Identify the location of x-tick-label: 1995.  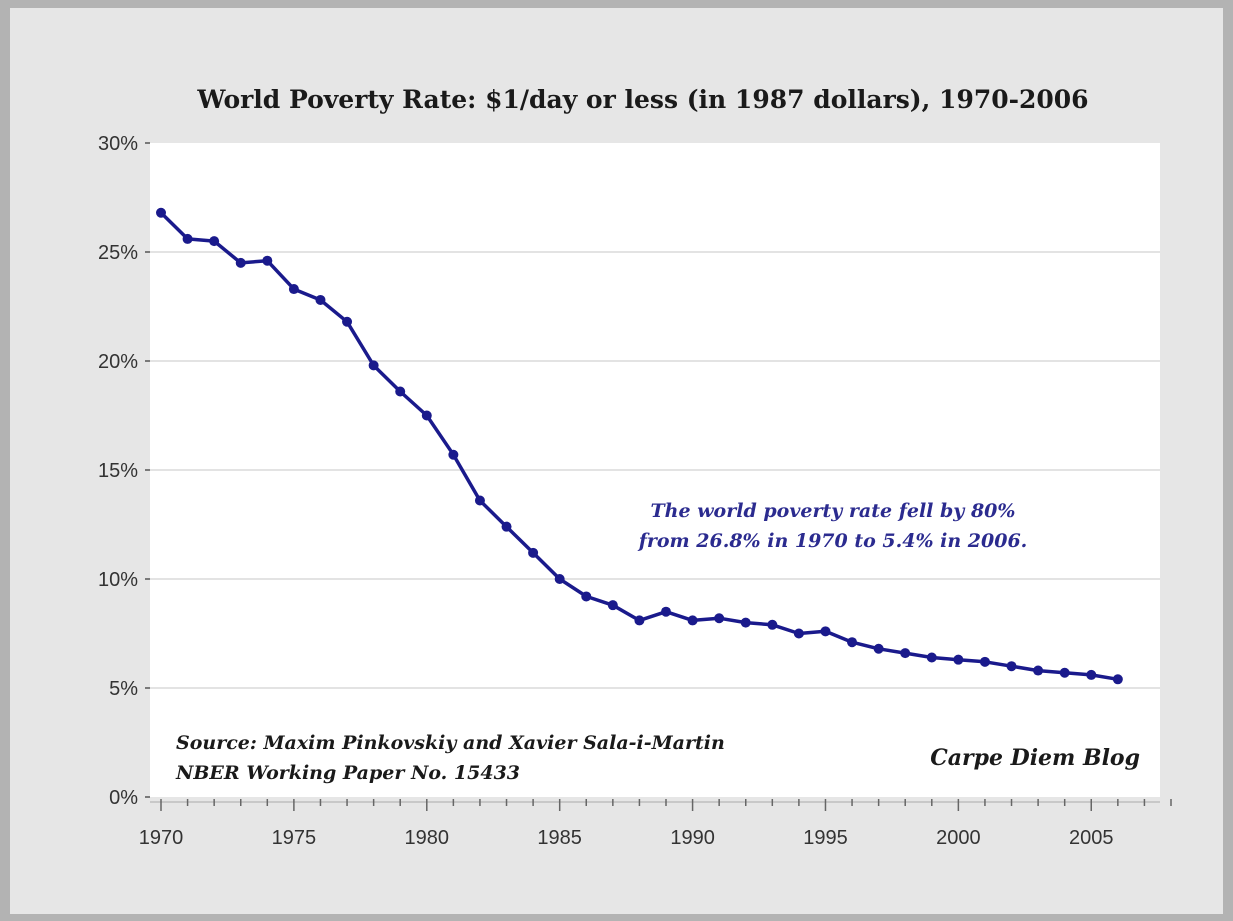
(825, 838).